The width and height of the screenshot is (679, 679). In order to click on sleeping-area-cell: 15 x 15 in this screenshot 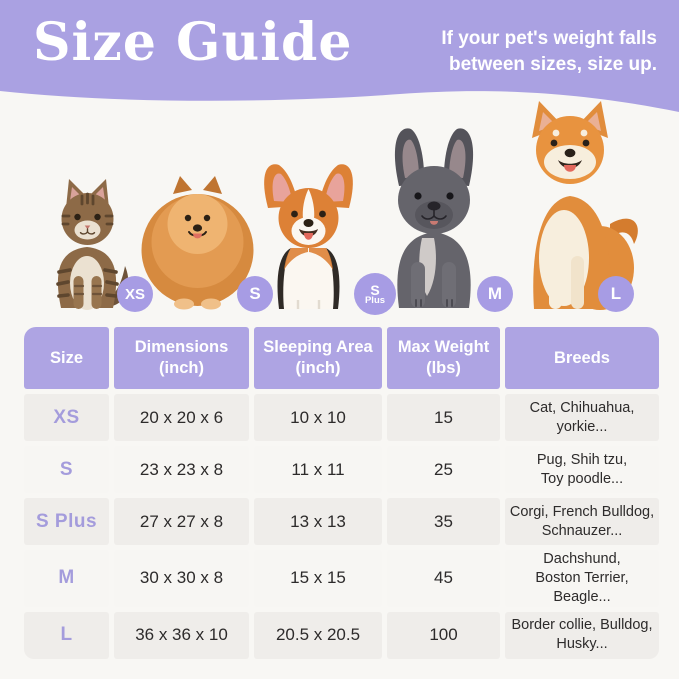, I will do `click(318, 578)`.